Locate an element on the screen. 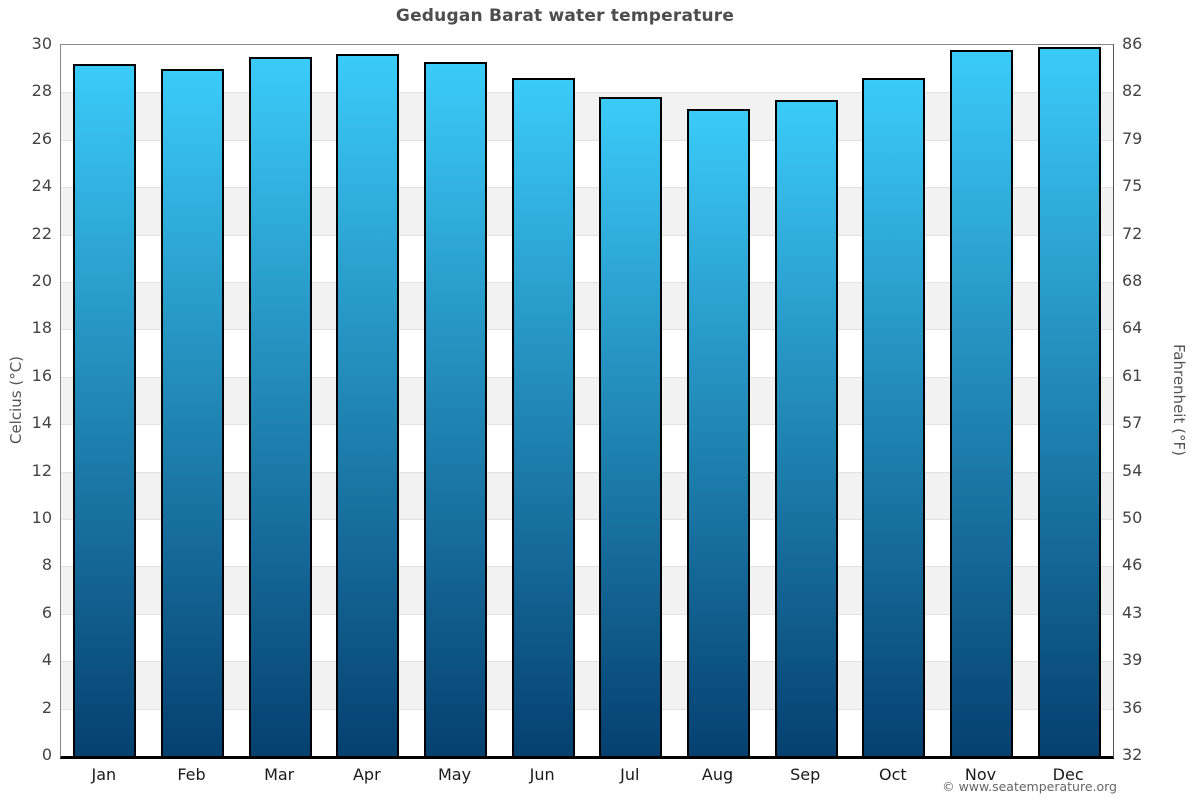  y-tick-fahrenheit-36: 36 is located at coordinates (1132, 707).